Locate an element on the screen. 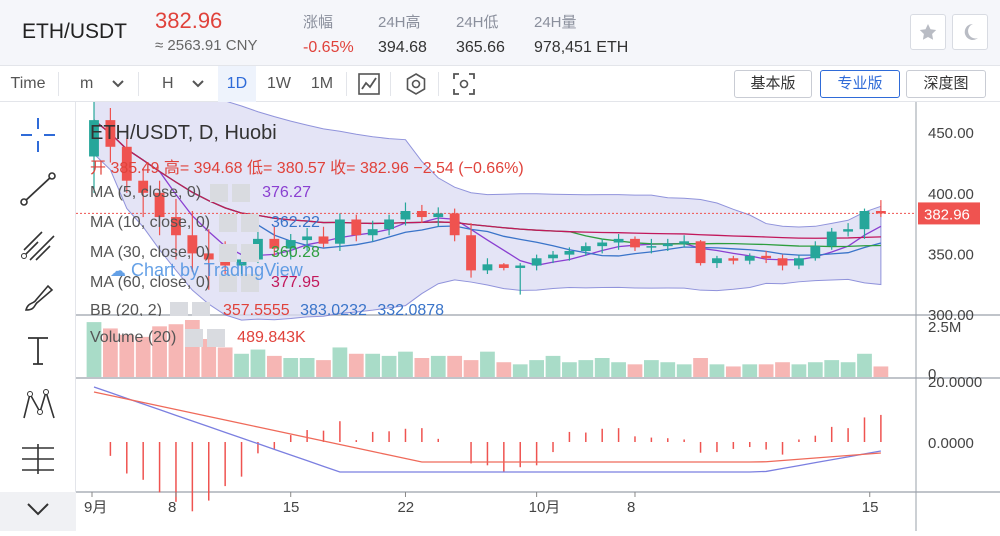  interval-1w: 1W is located at coordinates (279, 83).